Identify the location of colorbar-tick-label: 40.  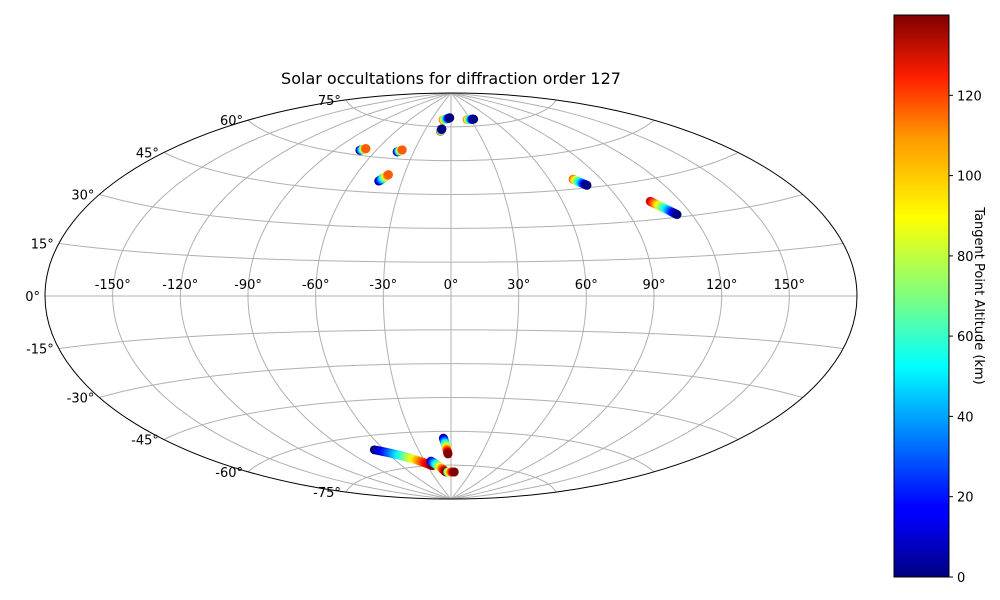
(965, 417).